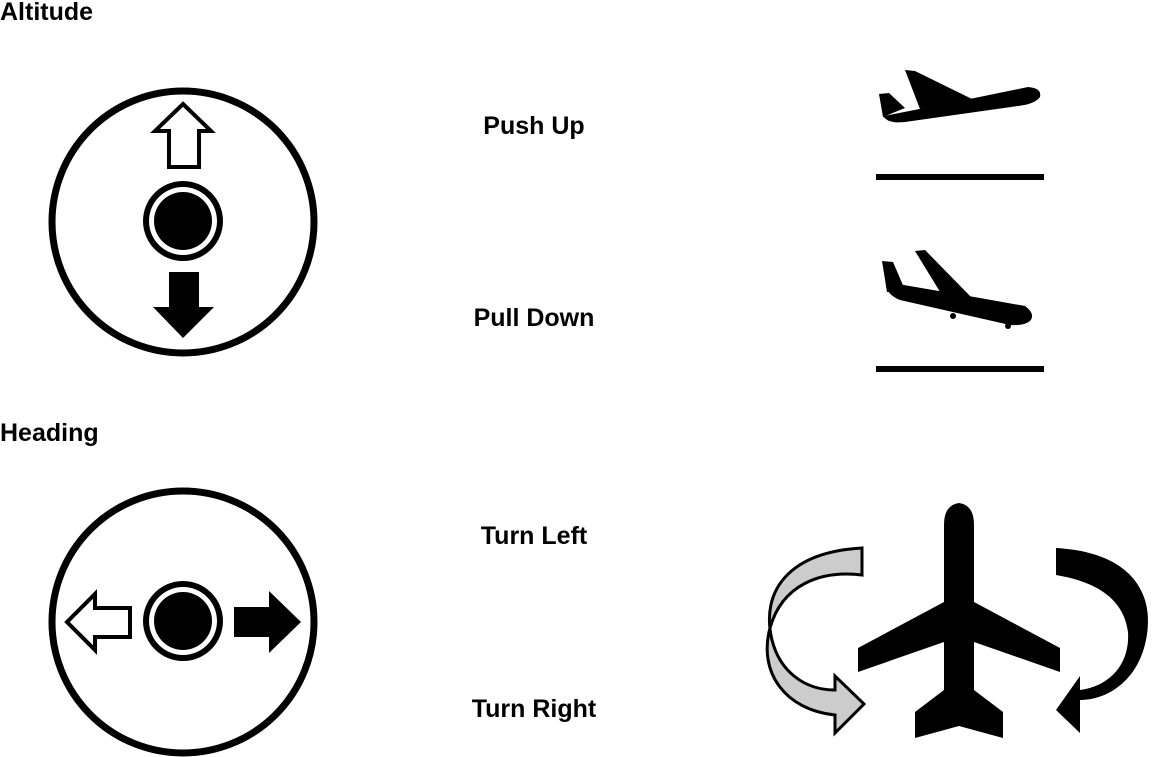 The image size is (1152, 757). I want to click on turn-right-label: Turn Right, so click(534, 709).